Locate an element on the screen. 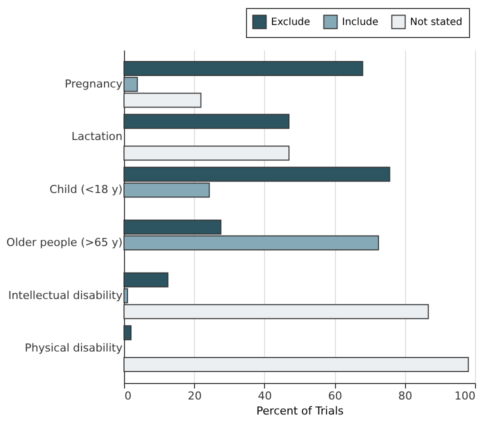 The height and width of the screenshot is (421, 488). y-tick-label: Older people (>65 y) is located at coordinates (64, 242).